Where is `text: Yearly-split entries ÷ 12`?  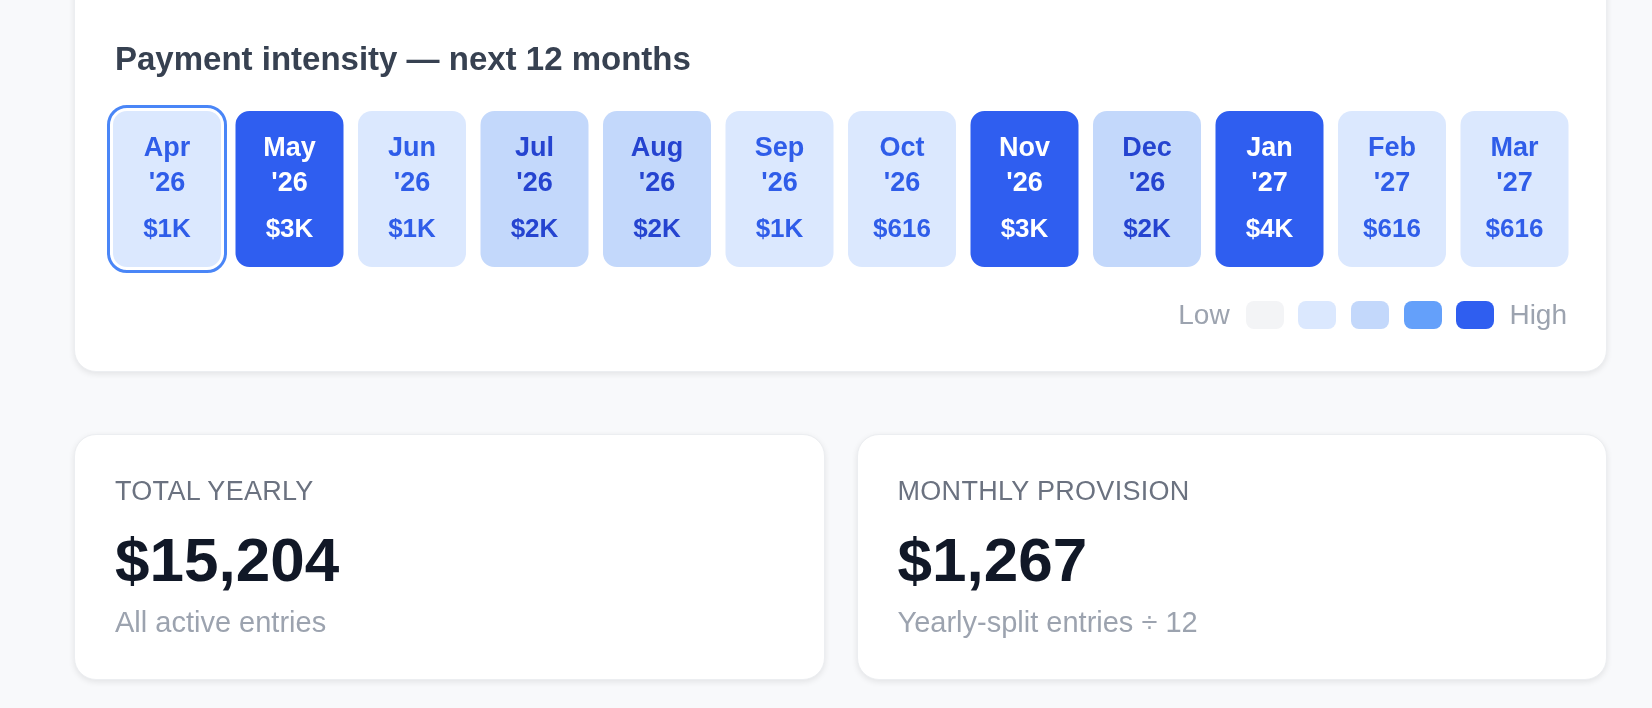 text: Yearly-split entries ÷ 12 is located at coordinates (1048, 622).